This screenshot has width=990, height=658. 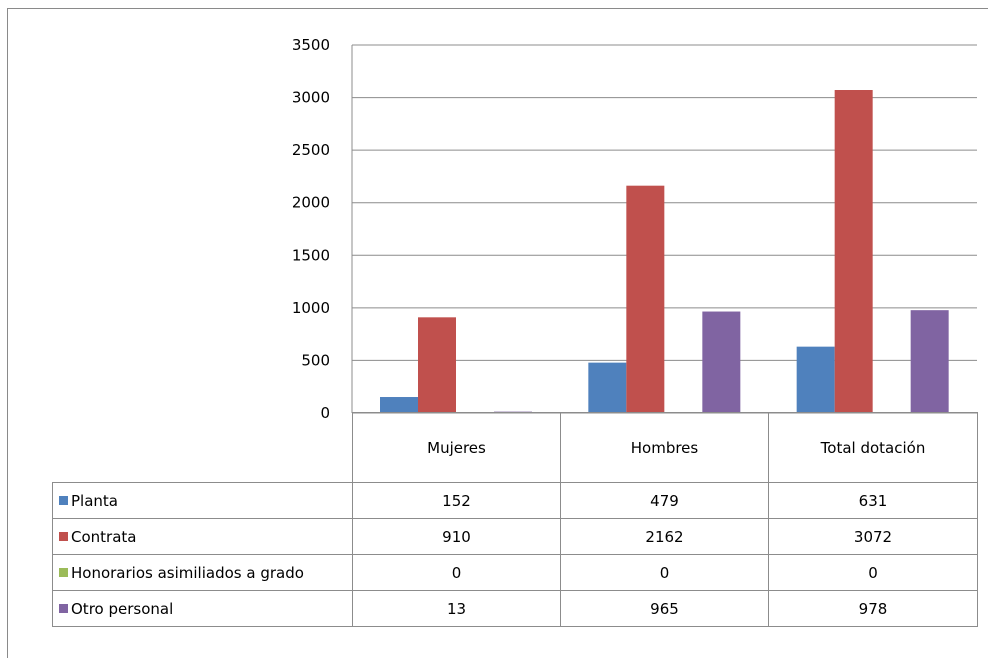 I want to click on category-label-text: Mujeres, so click(x=456, y=447).